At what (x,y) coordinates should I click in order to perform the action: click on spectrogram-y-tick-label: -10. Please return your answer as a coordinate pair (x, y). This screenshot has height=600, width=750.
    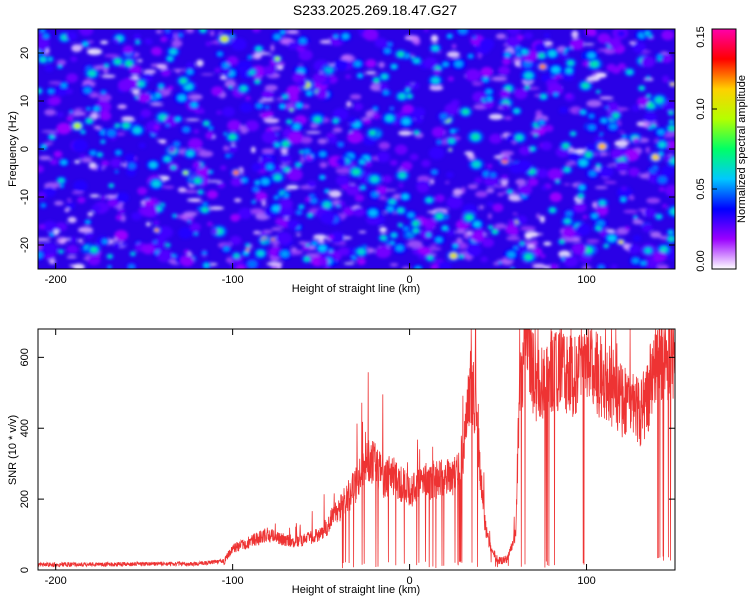
    Looking at the image, I should click on (25, 197).